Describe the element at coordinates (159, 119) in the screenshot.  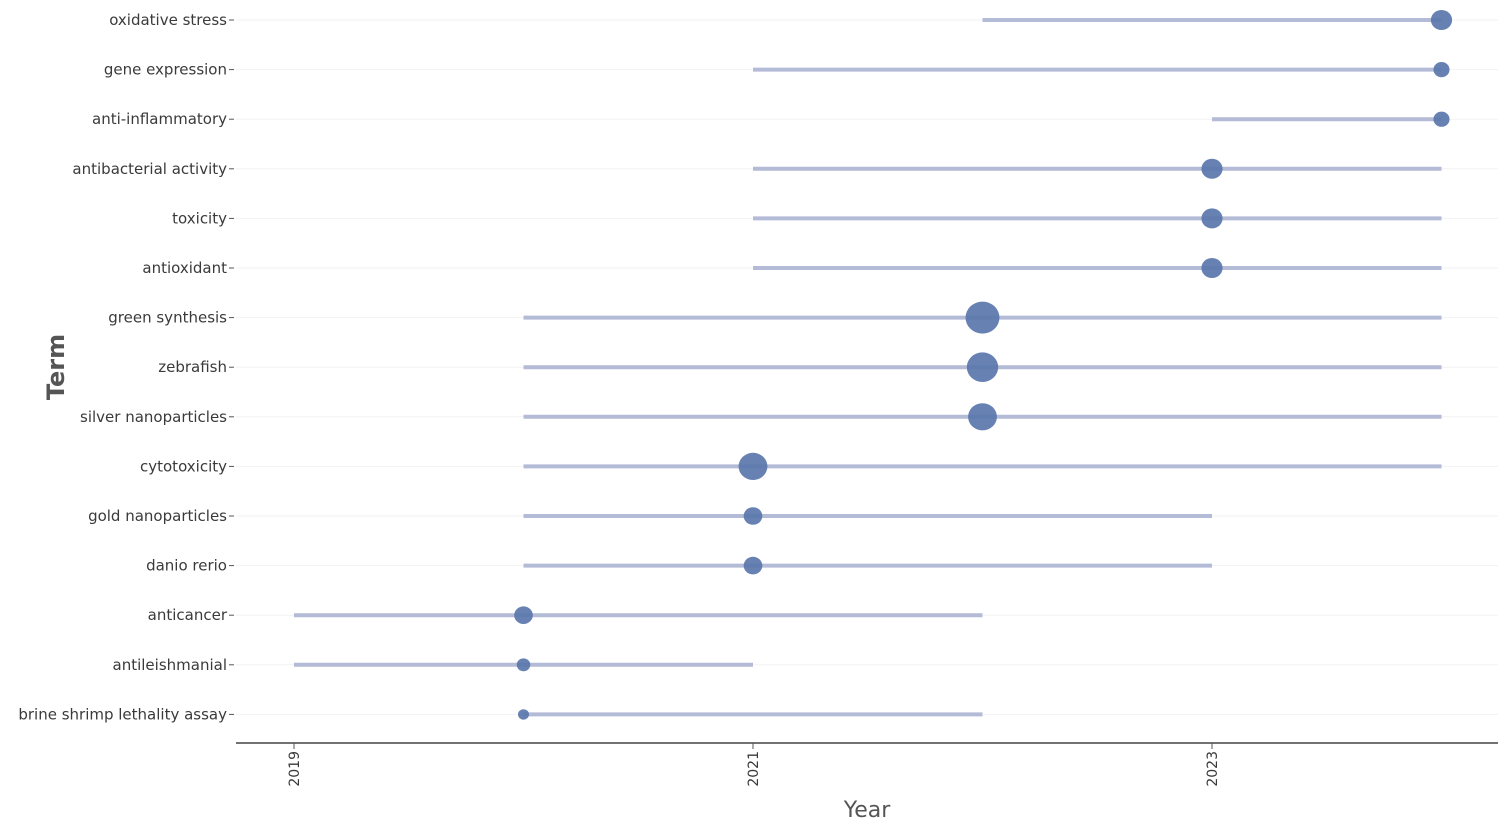
I see `term-label: anti-inflammatory` at that location.